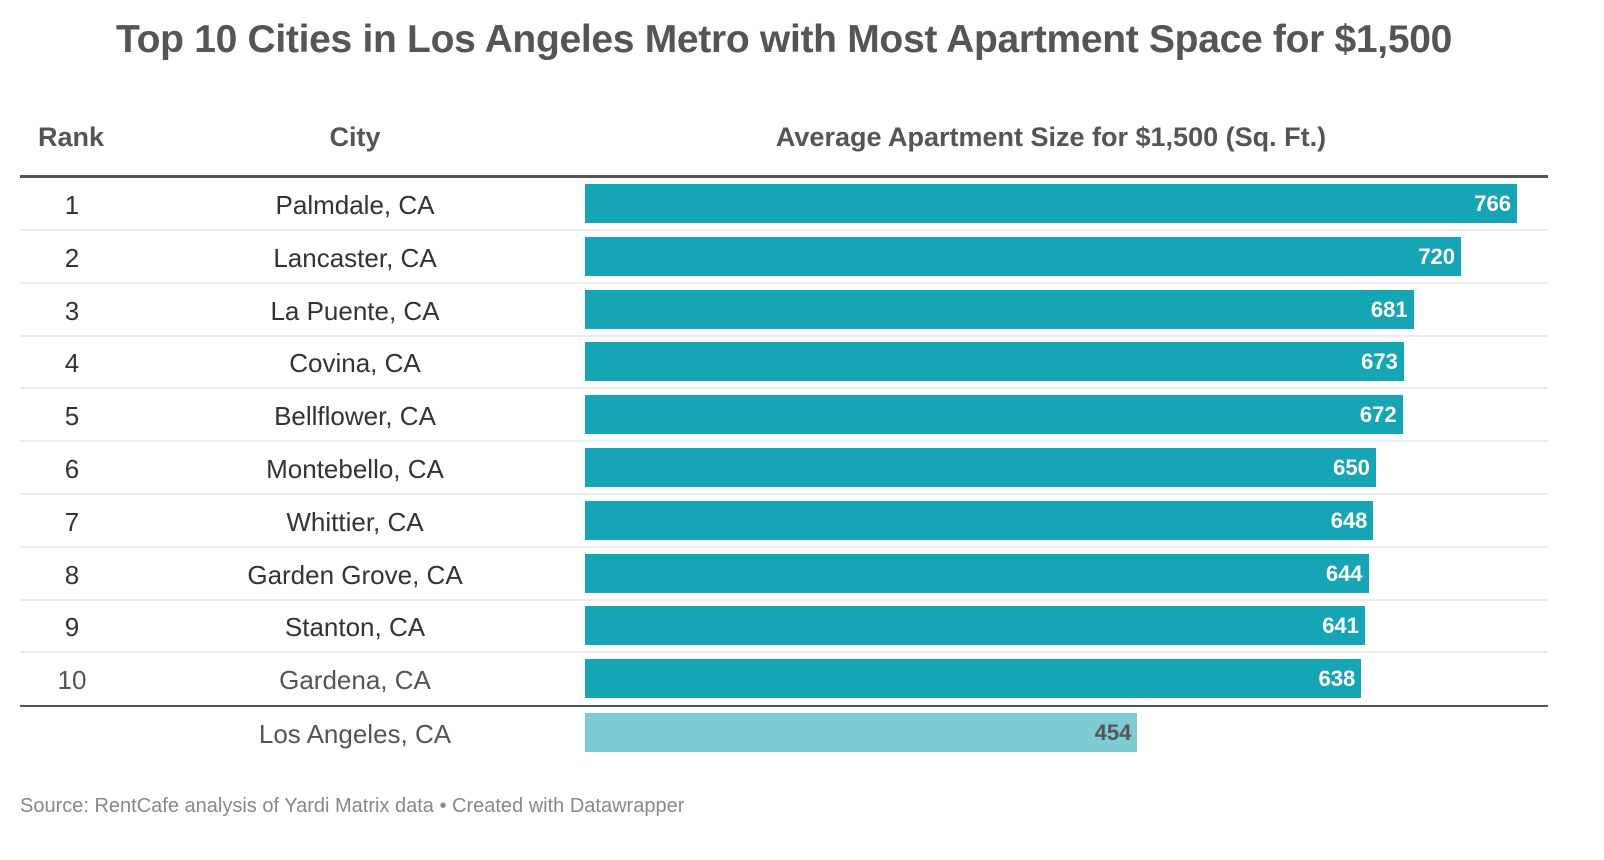  I want to click on rank-cell: 2, so click(72, 257).